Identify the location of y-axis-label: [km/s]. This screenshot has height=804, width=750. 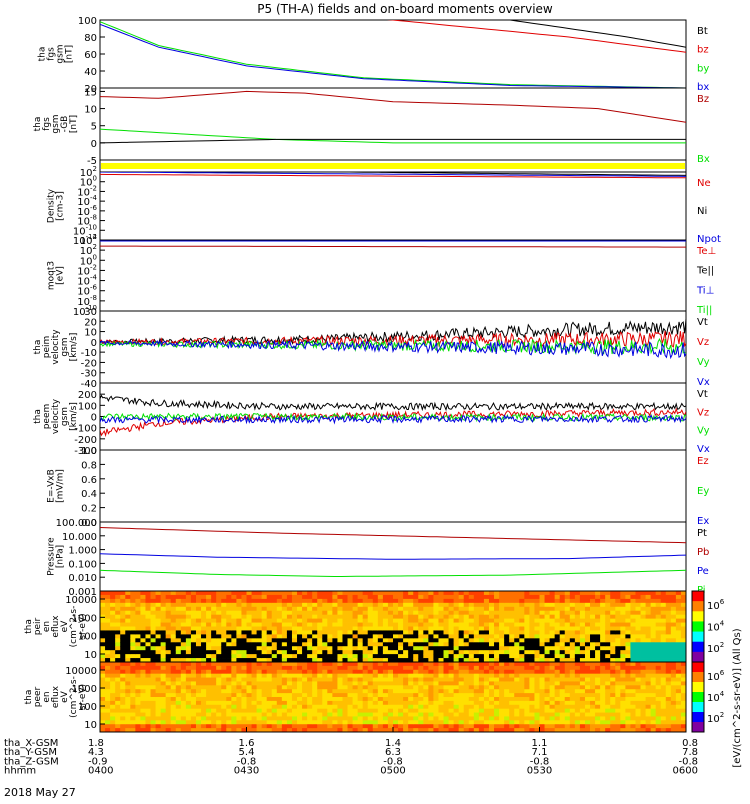
(74, 347).